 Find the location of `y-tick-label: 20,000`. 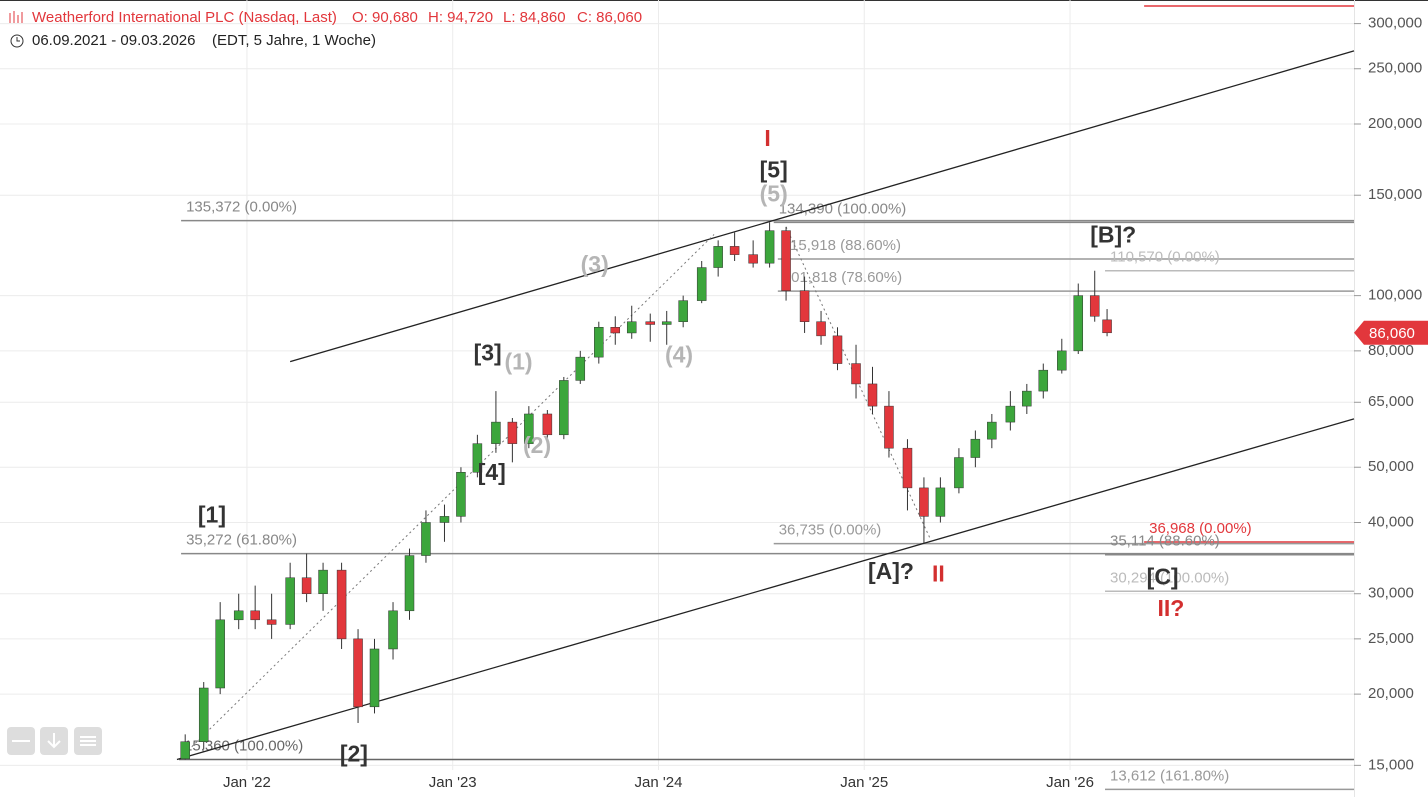

y-tick-label: 20,000 is located at coordinates (1391, 693).